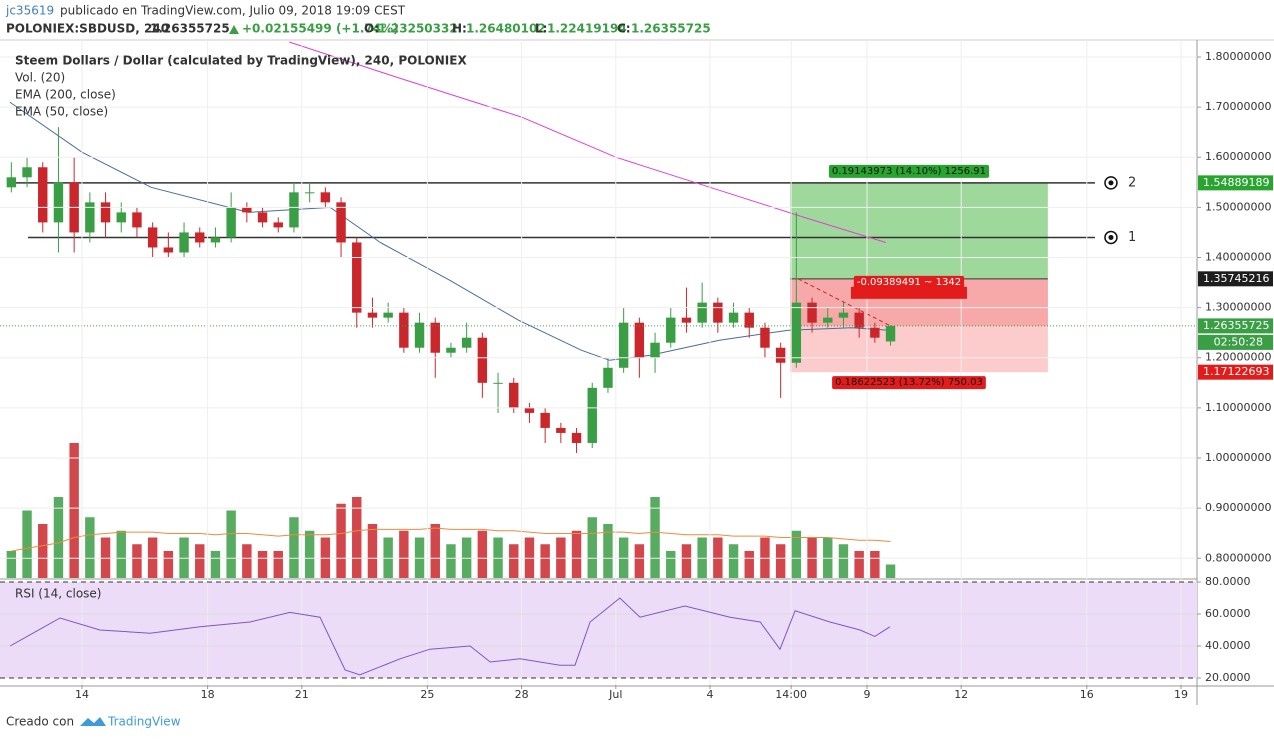 This screenshot has height=740, width=1274. I want to click on up-arrow, so click(234, 29).